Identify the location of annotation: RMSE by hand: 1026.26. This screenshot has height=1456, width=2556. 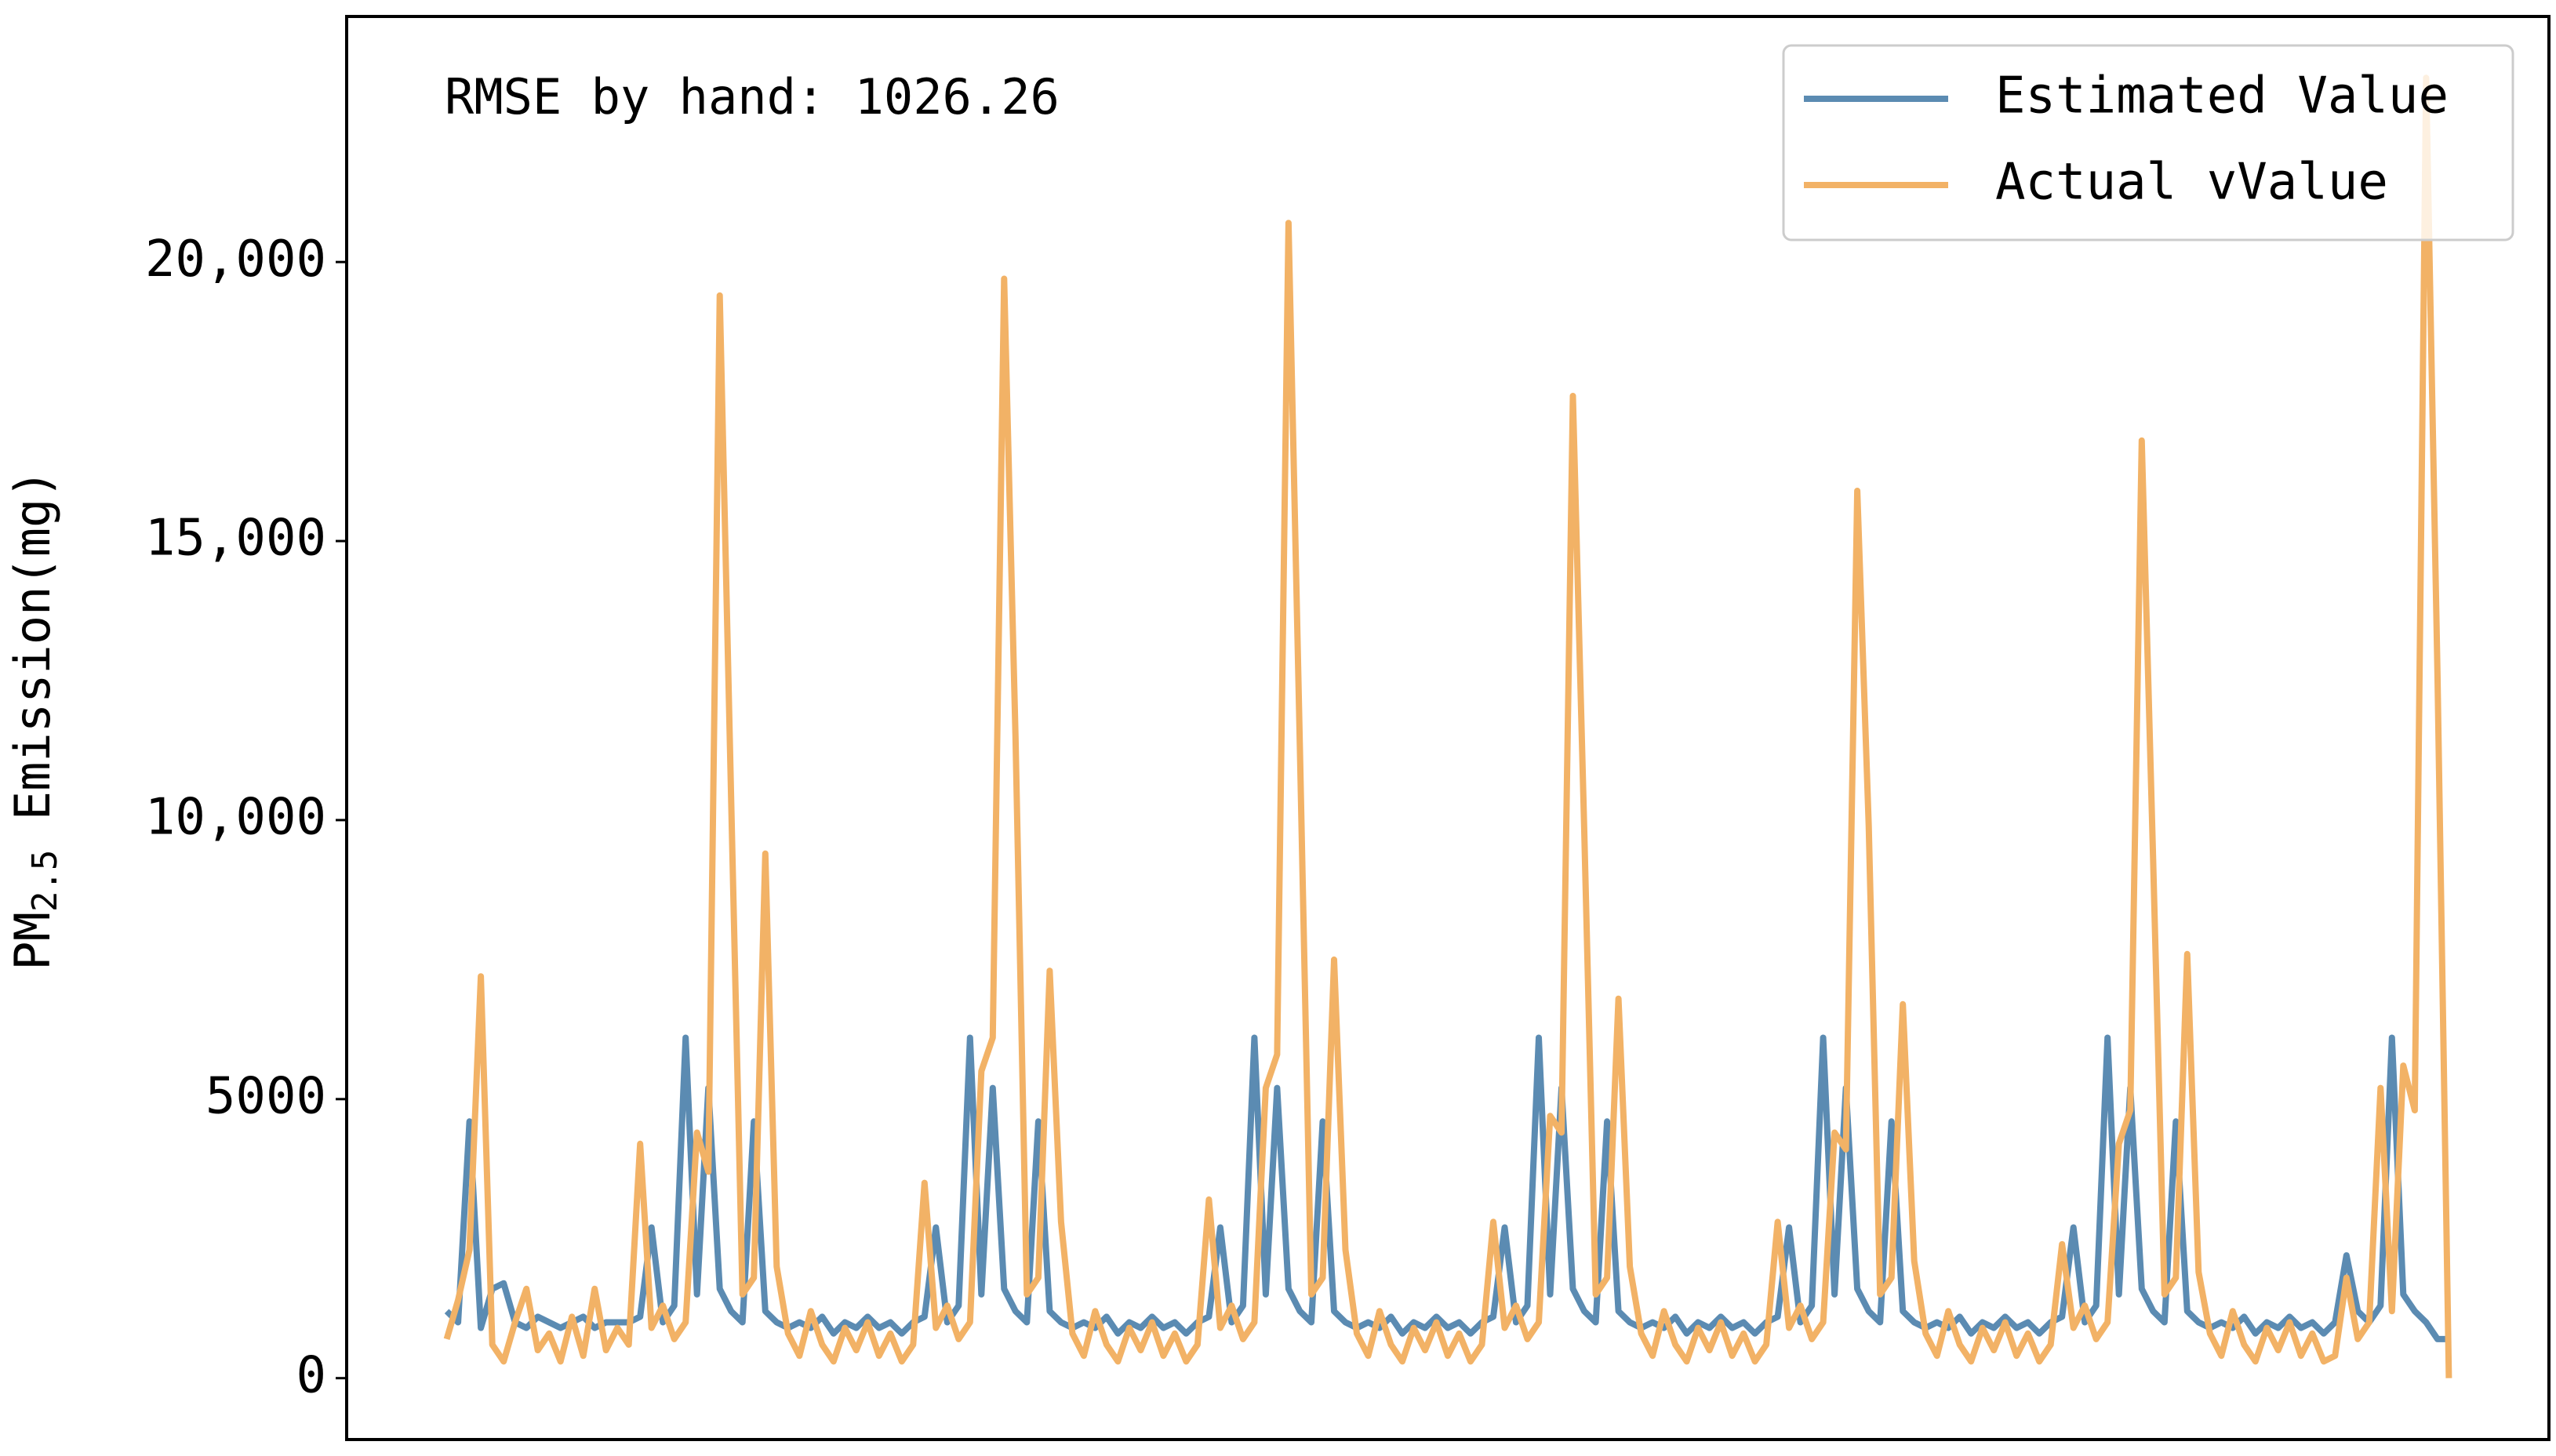
(752, 96).